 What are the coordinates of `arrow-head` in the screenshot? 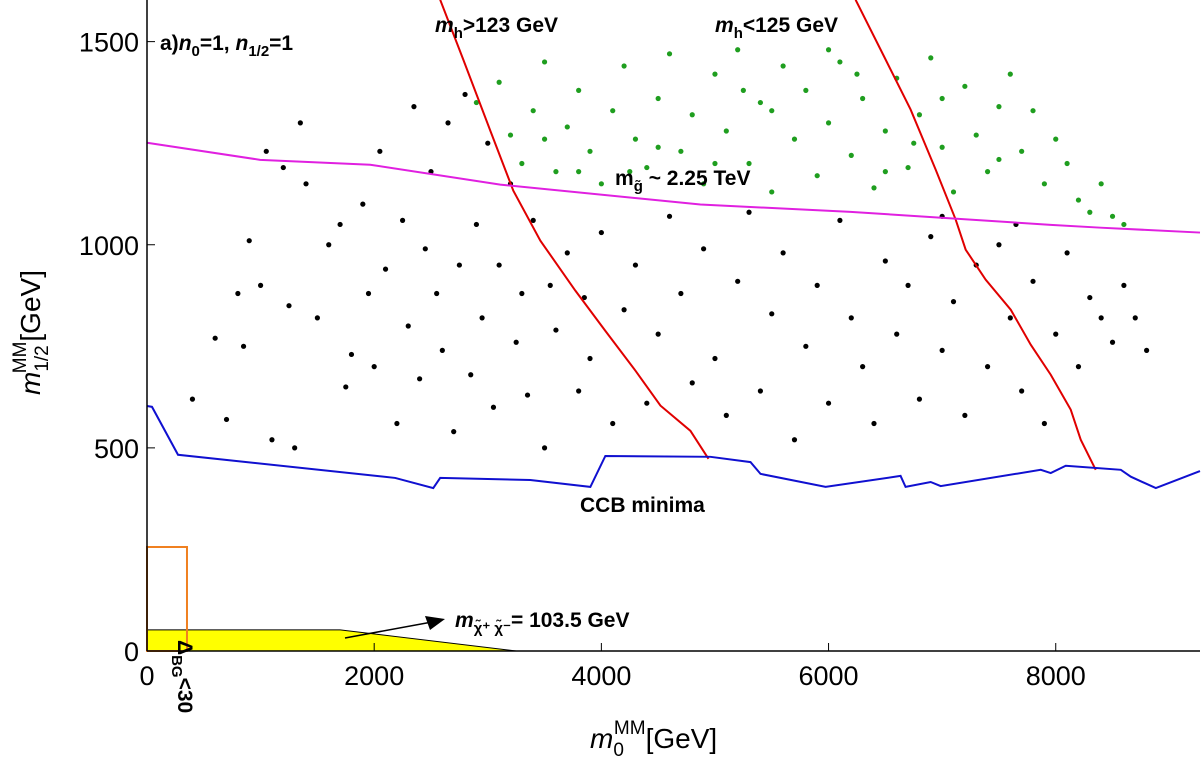 It's located at (435, 623).